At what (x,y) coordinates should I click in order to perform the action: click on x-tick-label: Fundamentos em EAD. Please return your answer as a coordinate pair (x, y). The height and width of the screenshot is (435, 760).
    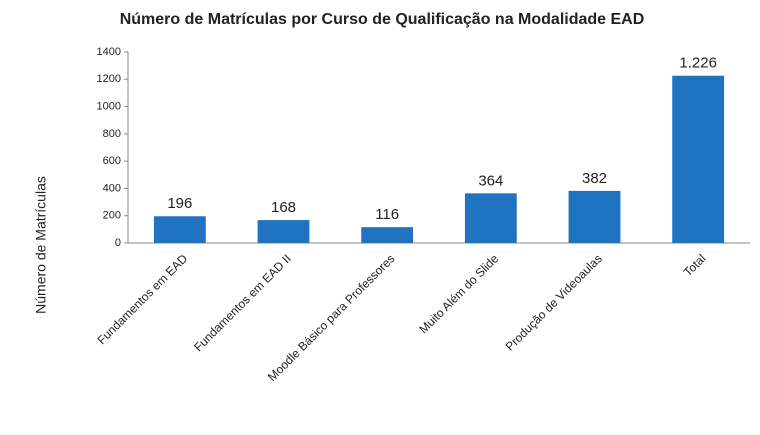
    Looking at the image, I should click on (142, 299).